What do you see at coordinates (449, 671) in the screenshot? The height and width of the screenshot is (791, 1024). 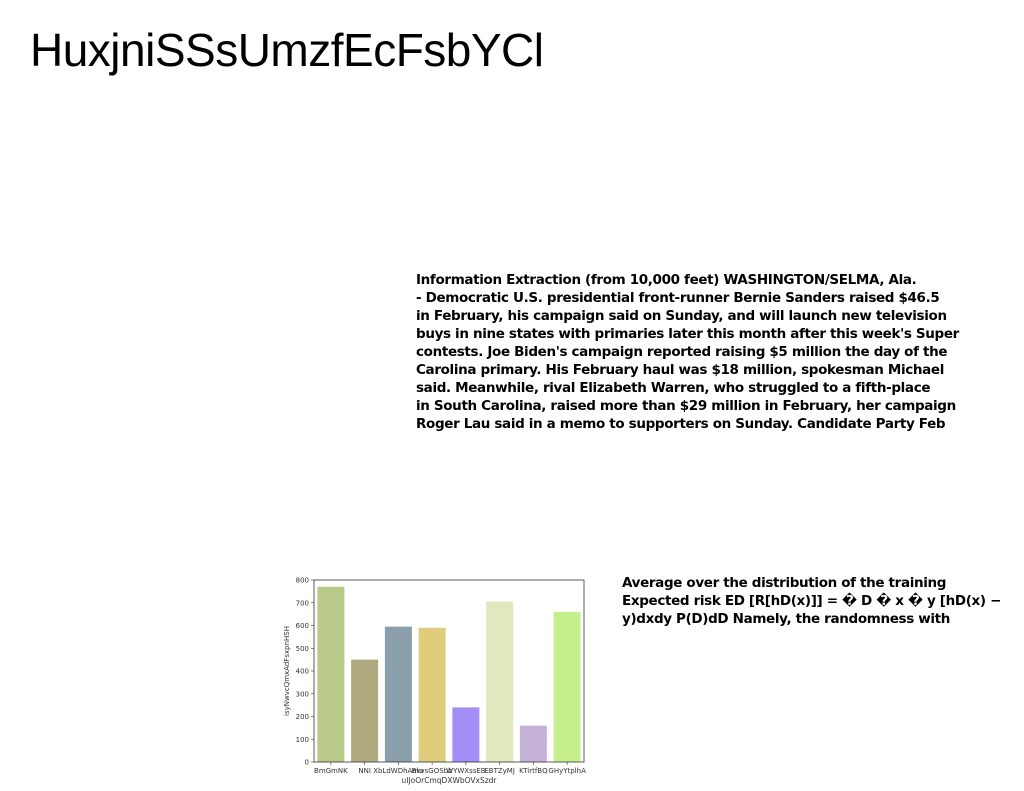 I see `chart-frame` at bounding box center [449, 671].